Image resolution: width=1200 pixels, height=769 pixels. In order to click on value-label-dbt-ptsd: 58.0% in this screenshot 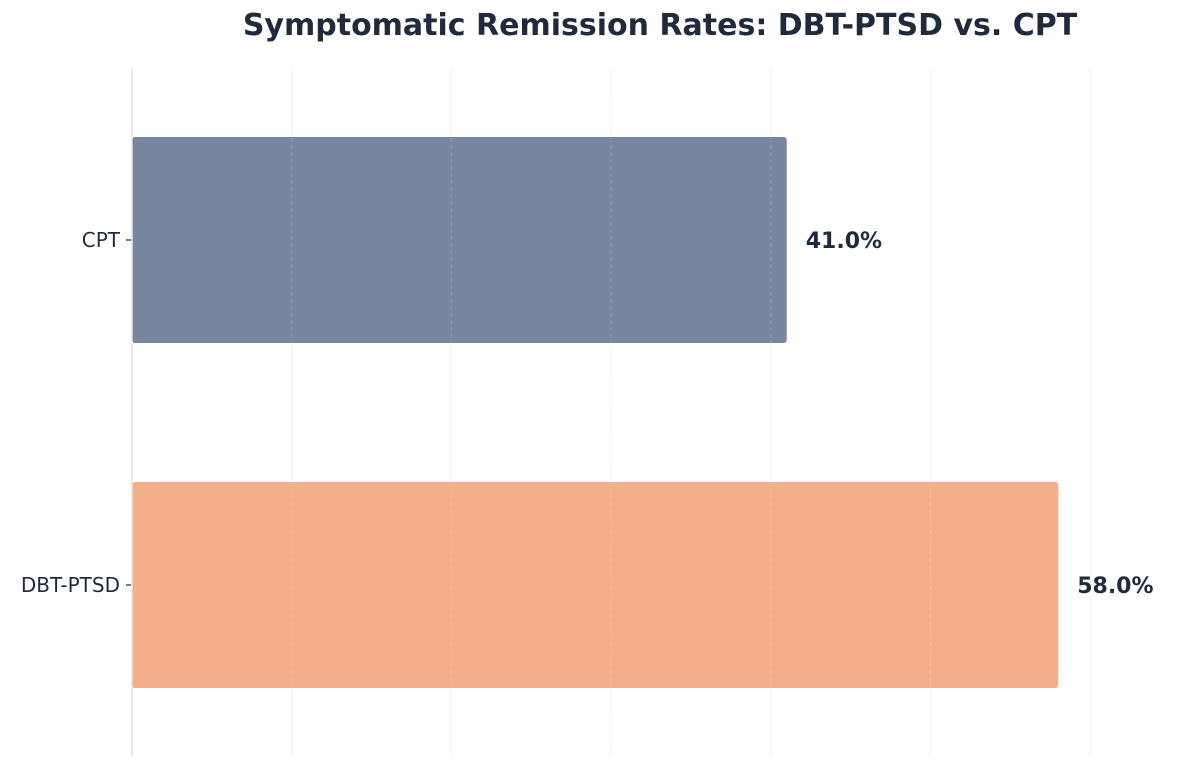, I will do `click(1115, 586)`.